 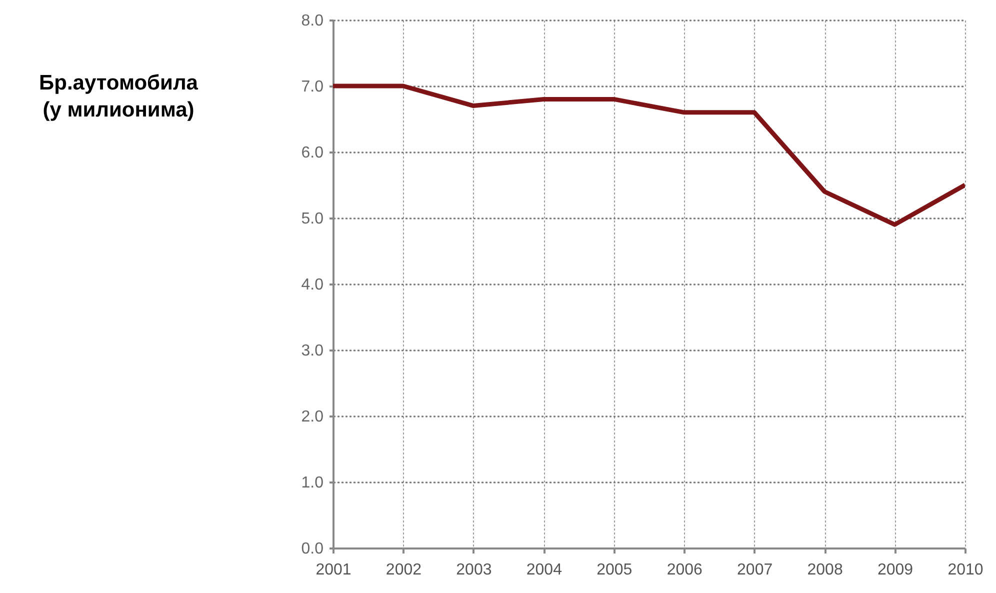 What do you see at coordinates (895, 570) in the screenshot?
I see `x-tick-label: 2009` at bounding box center [895, 570].